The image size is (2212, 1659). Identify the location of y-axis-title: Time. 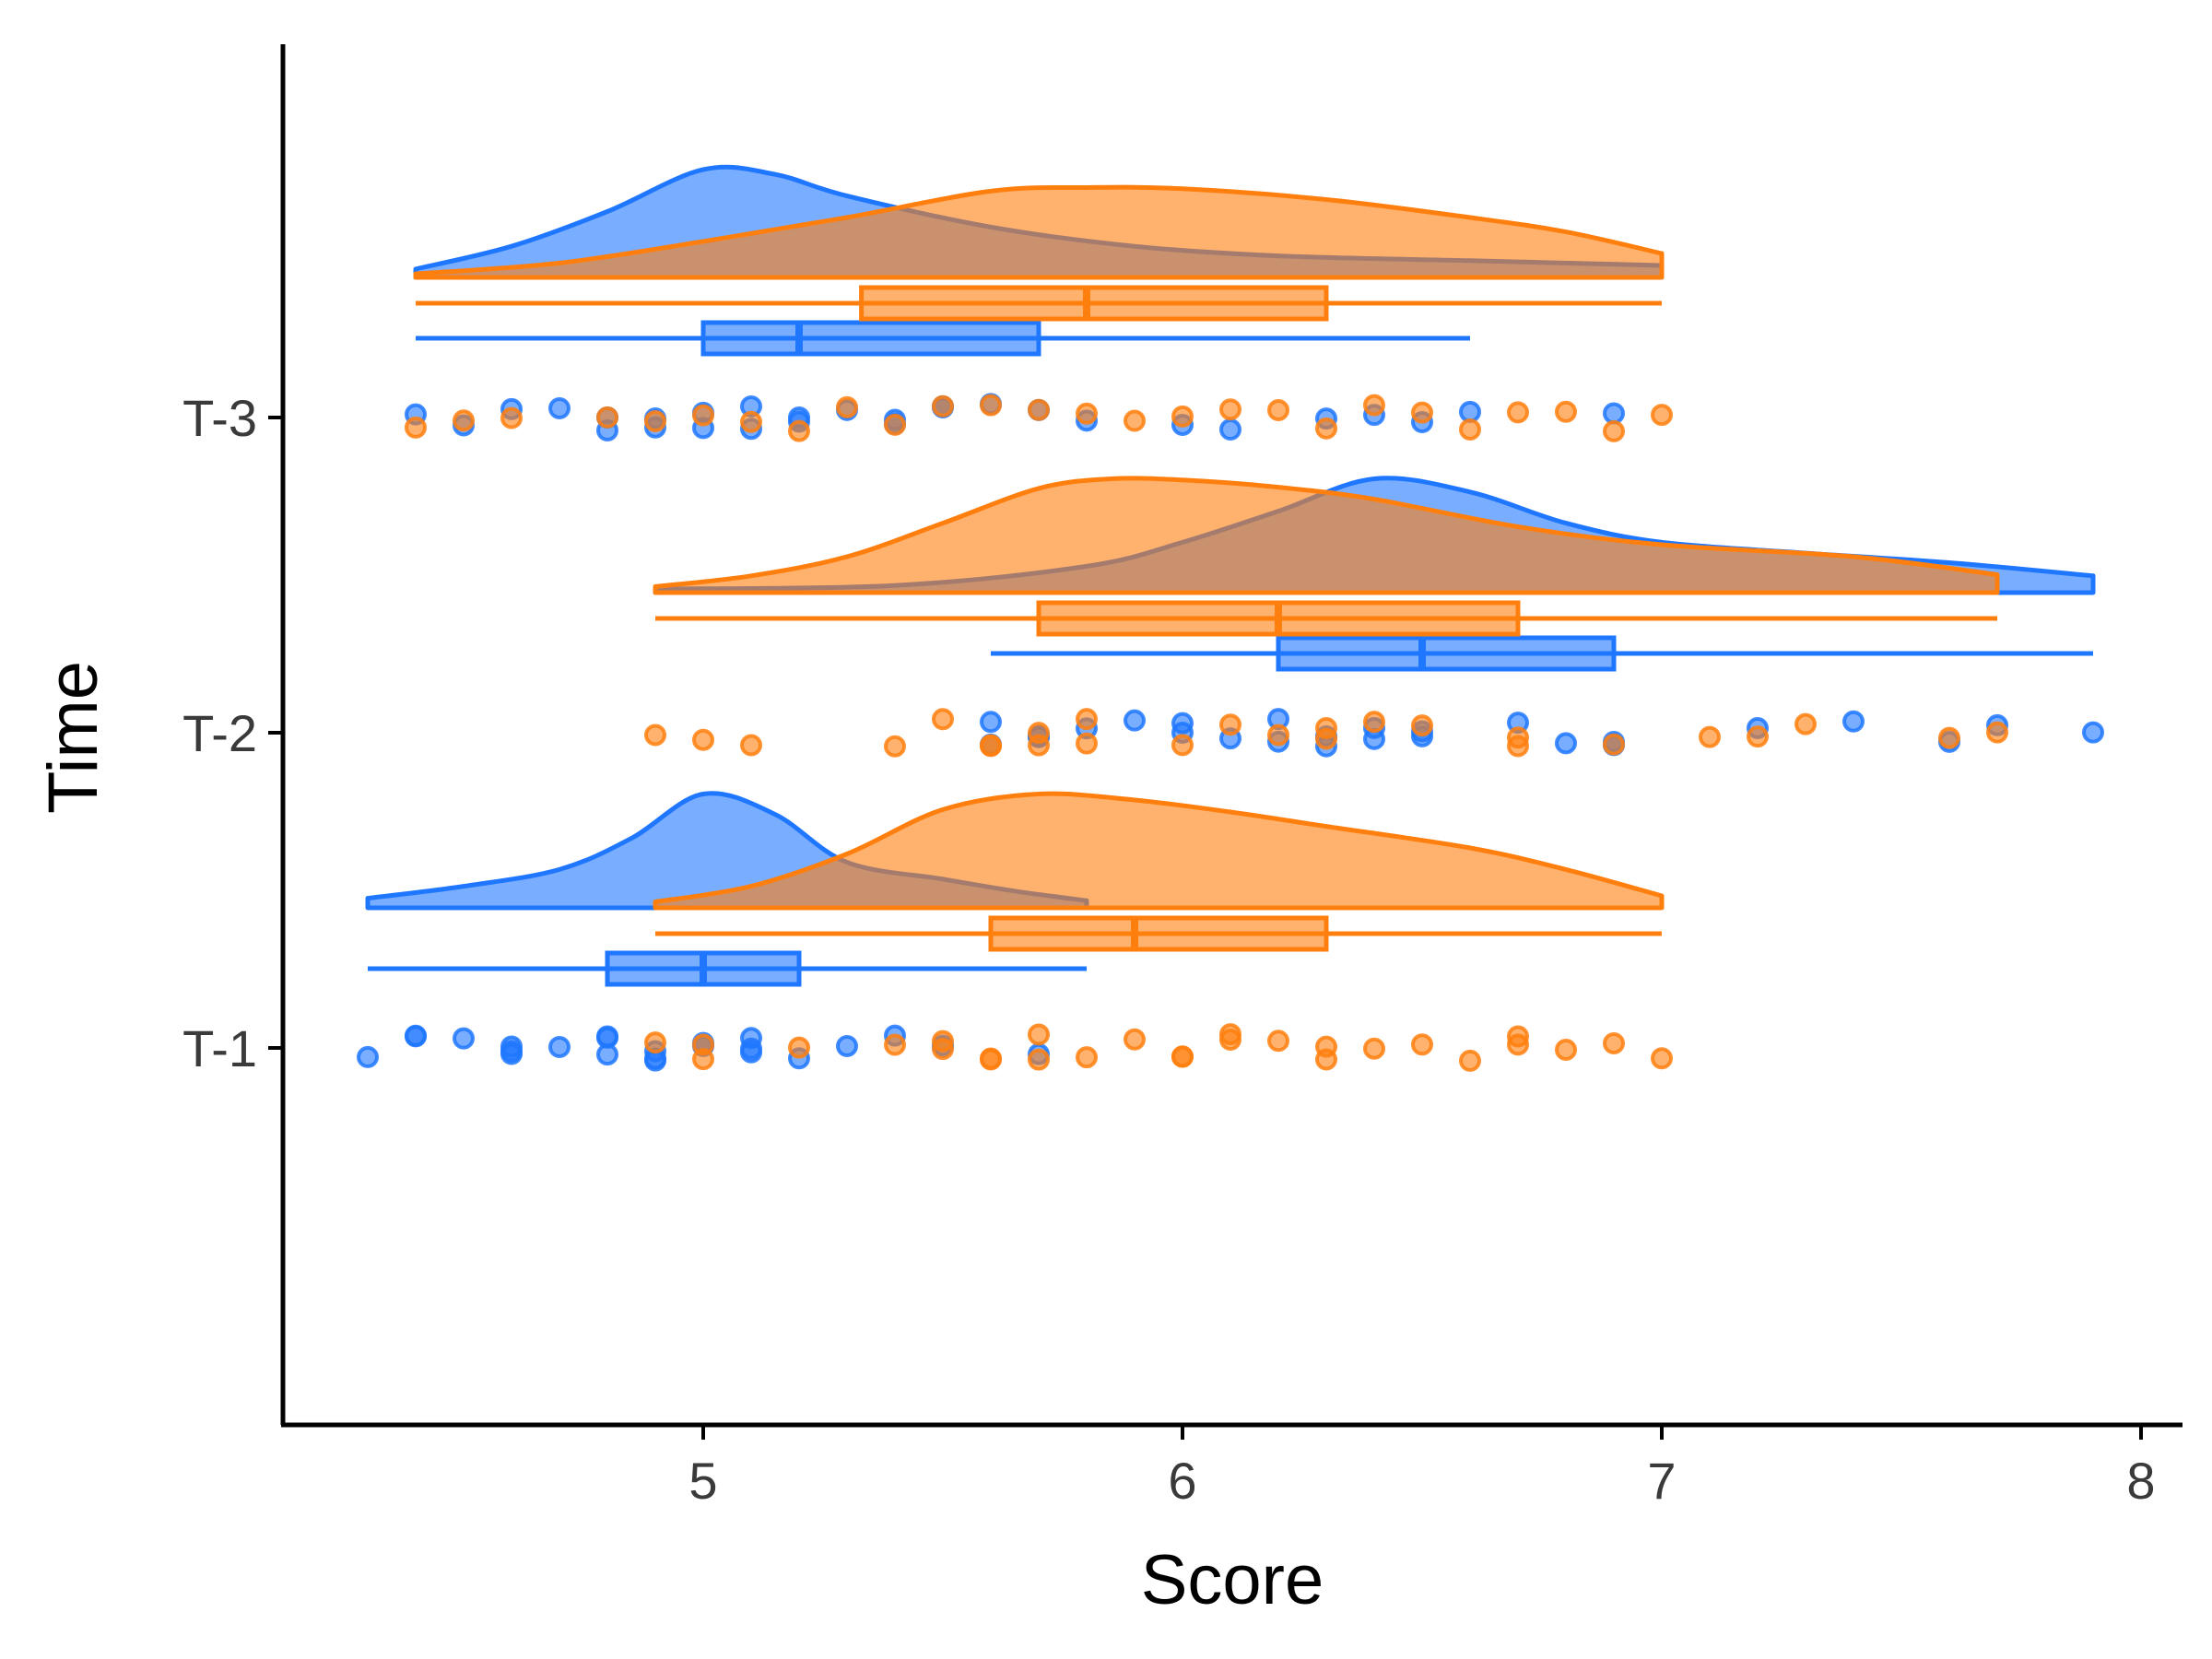
(73, 737).